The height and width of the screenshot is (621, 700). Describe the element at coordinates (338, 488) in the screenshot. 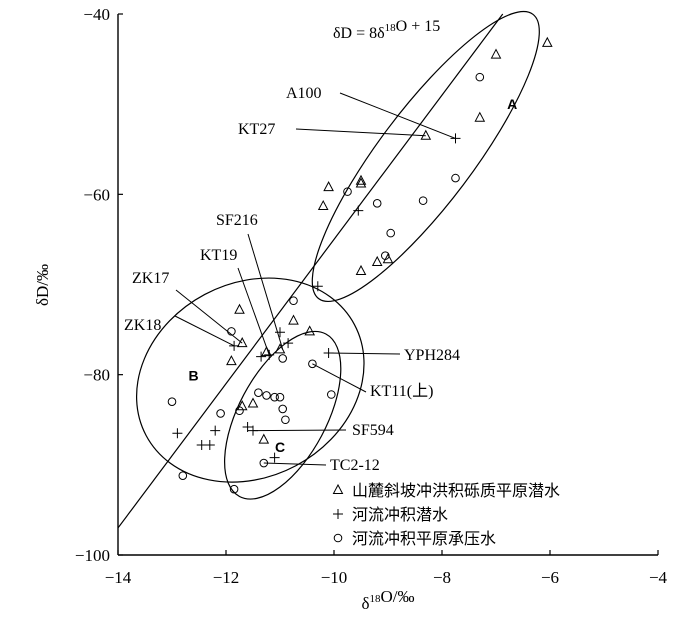

I see `legend-triangle-marker` at that location.